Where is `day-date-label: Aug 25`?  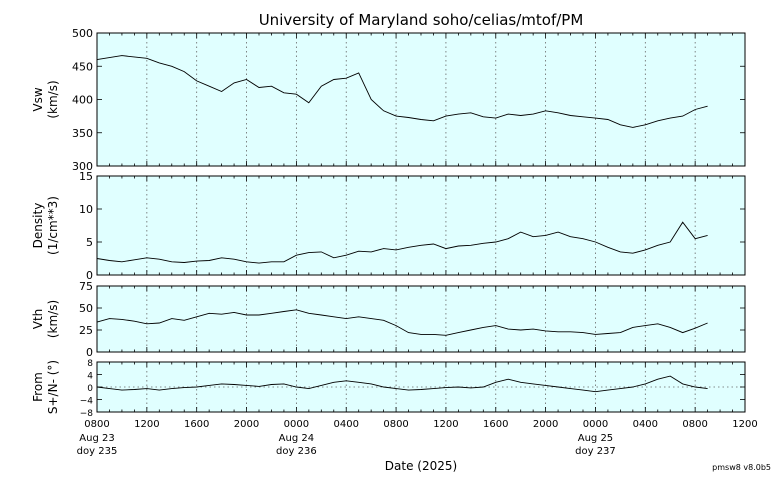 day-date-label: Aug 25 is located at coordinates (595, 438).